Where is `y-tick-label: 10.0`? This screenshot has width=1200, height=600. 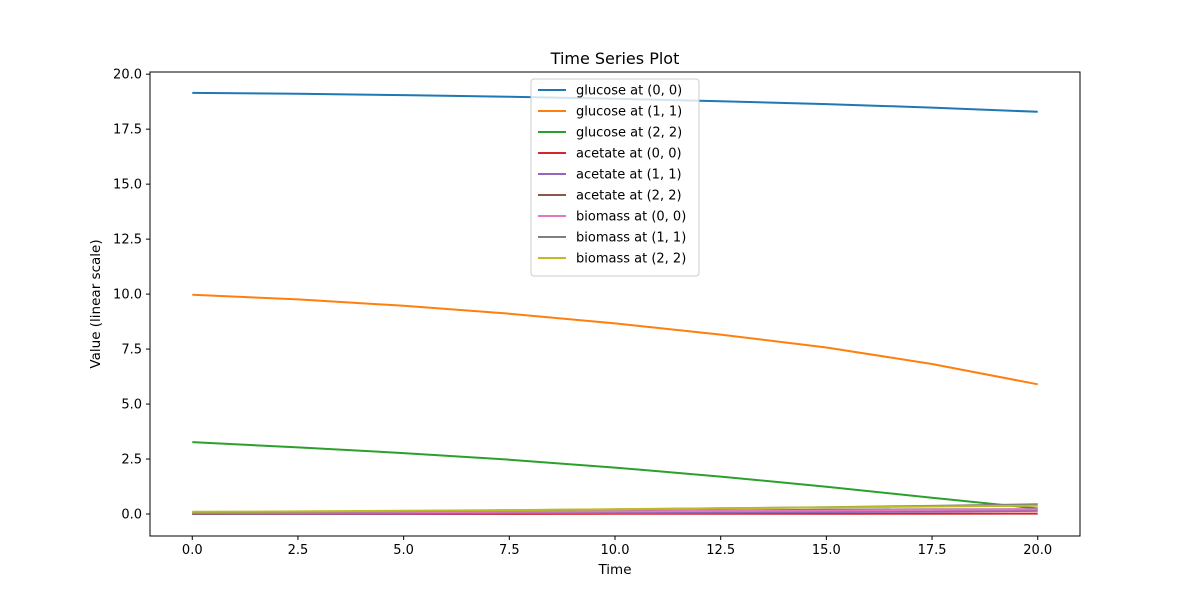 y-tick-label: 10.0 is located at coordinates (127, 295).